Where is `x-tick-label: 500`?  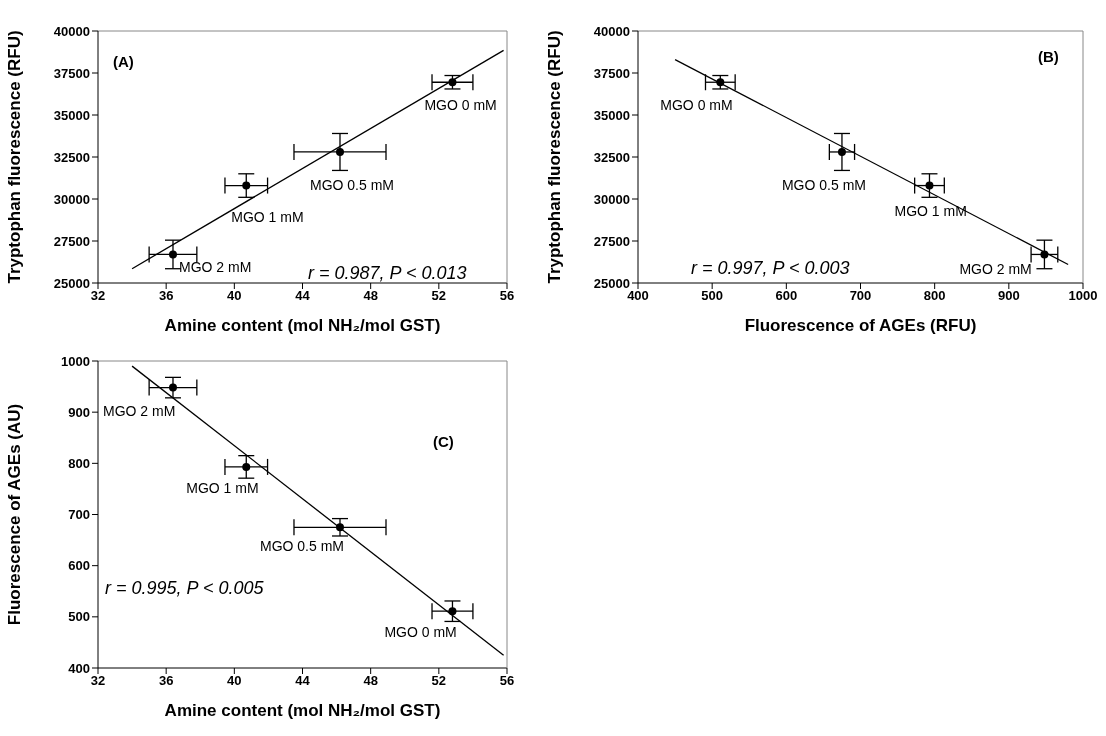
x-tick-label: 500 is located at coordinates (712, 296).